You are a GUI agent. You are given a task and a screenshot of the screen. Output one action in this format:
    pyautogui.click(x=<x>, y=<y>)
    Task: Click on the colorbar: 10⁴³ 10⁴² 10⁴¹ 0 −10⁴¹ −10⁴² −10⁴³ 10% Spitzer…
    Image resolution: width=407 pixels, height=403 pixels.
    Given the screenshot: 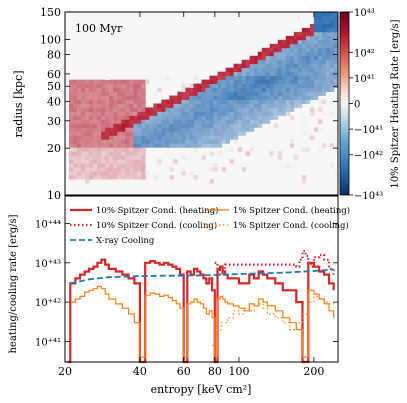 What is the action you would take?
    pyautogui.click(x=370, y=105)
    